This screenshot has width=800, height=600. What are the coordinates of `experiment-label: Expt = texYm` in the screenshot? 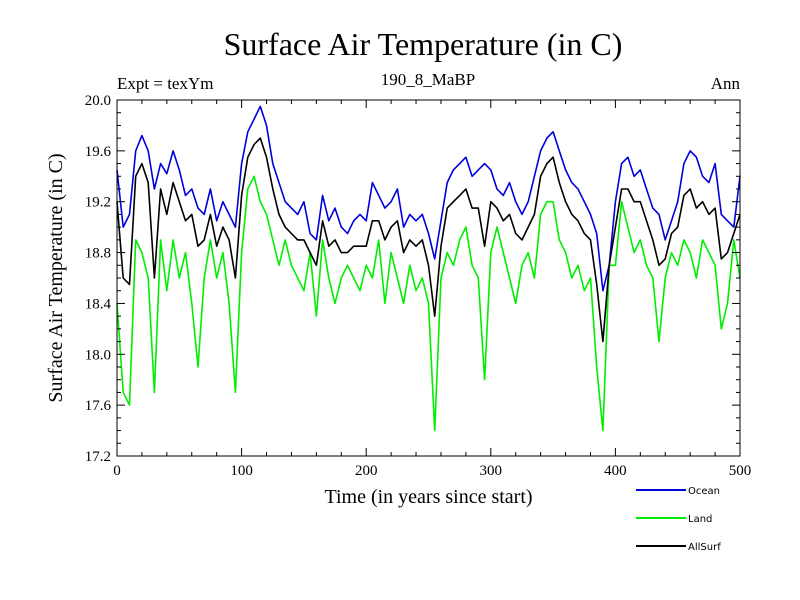 It's located at (165, 83).